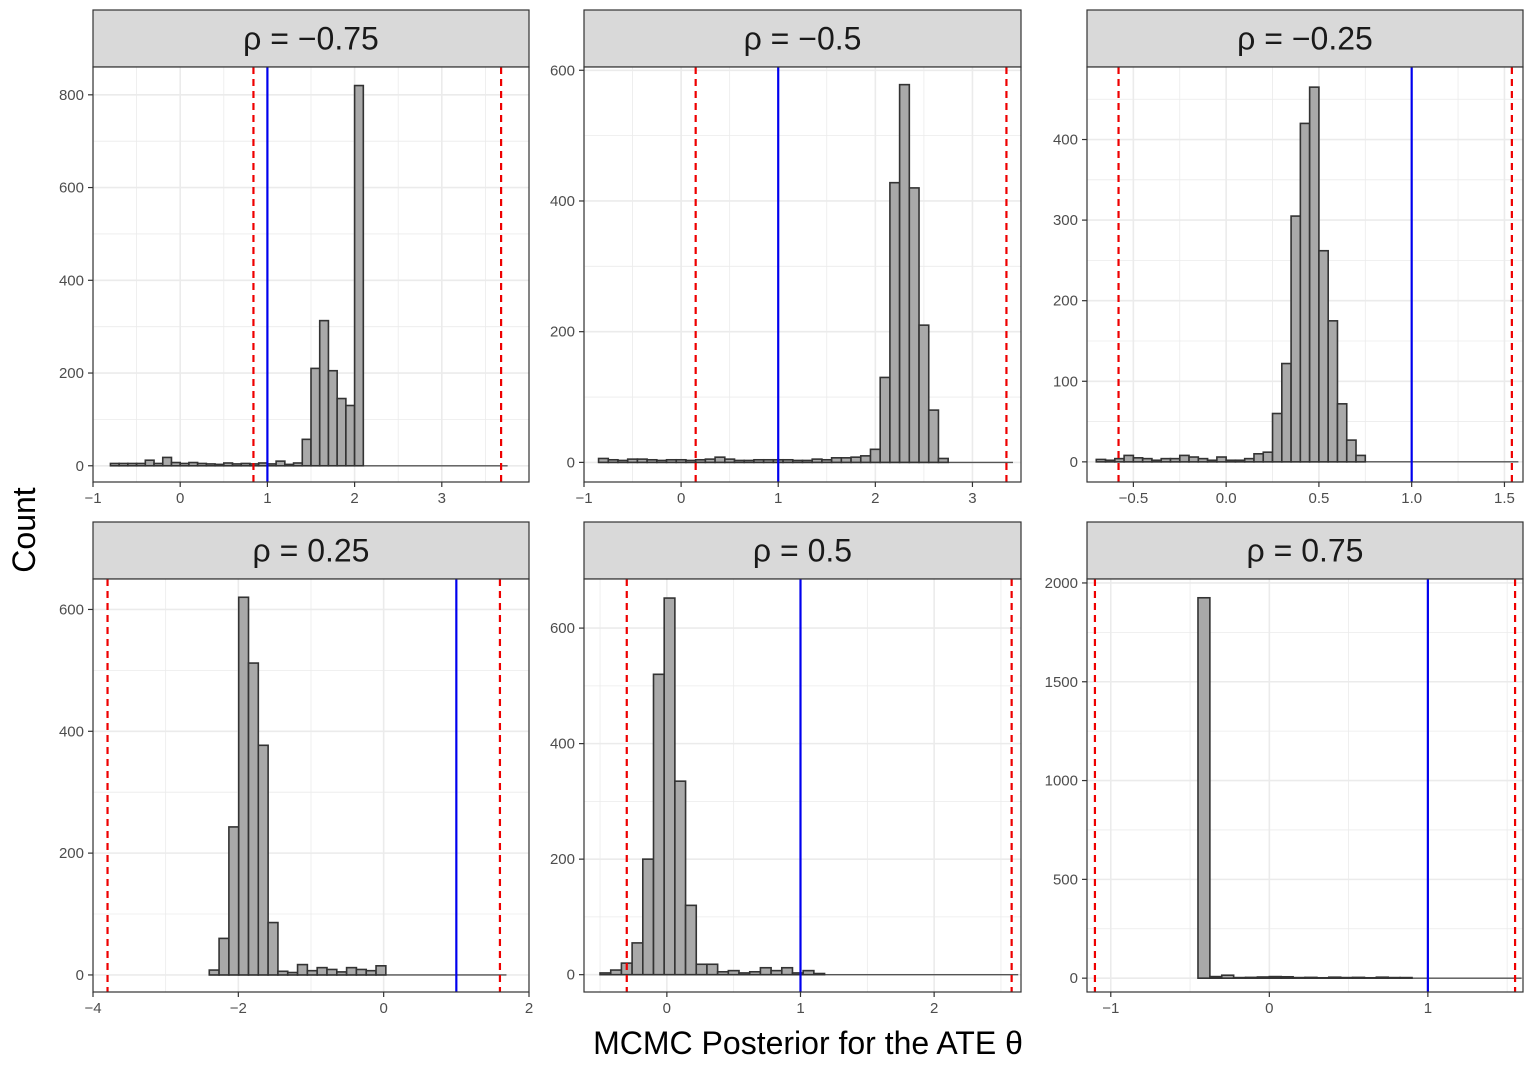  What do you see at coordinates (1305, 551) in the screenshot?
I see `facet-title: ρ = 0.75` at bounding box center [1305, 551].